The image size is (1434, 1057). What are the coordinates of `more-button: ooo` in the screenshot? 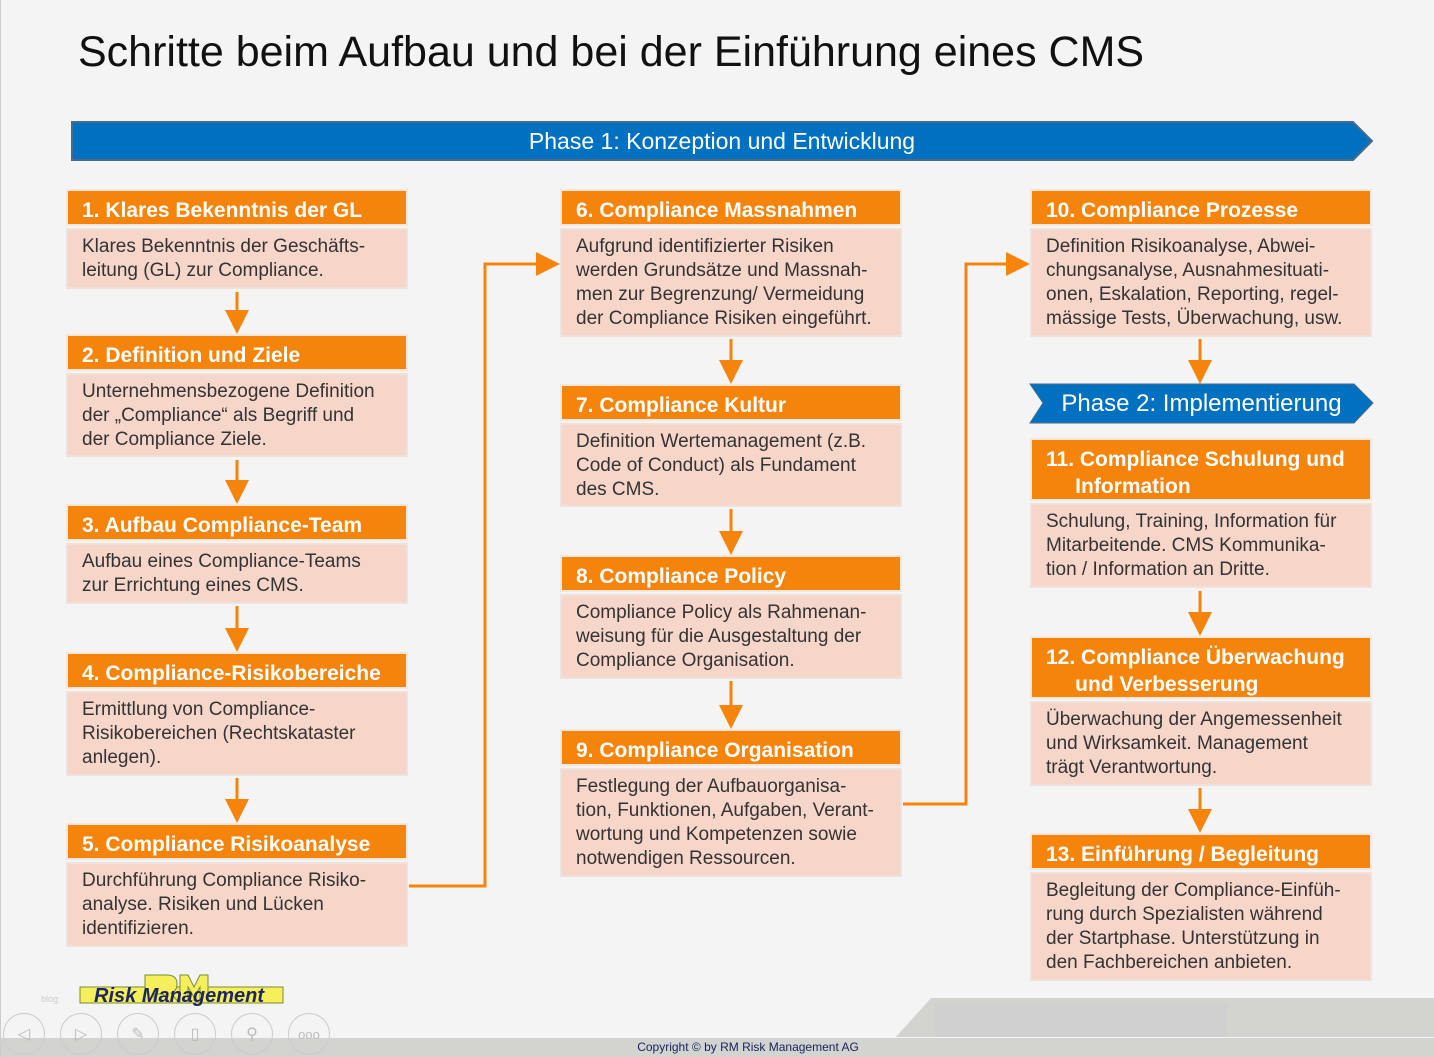 It's located at (309, 1034).